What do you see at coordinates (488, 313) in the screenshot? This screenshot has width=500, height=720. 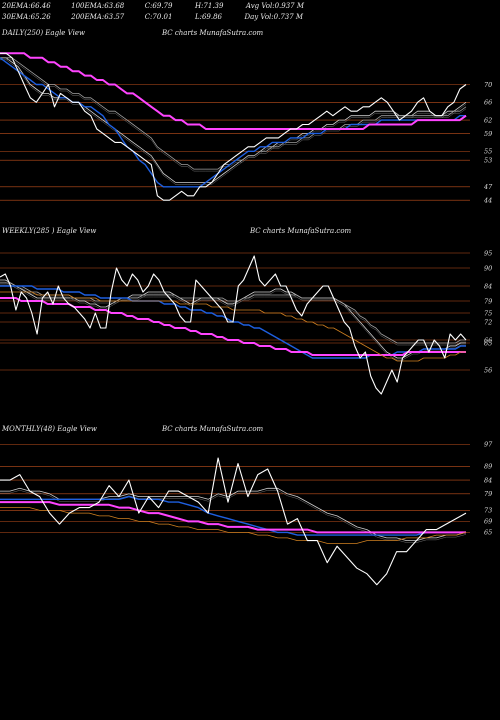 I see `tick-label: 75` at bounding box center [488, 313].